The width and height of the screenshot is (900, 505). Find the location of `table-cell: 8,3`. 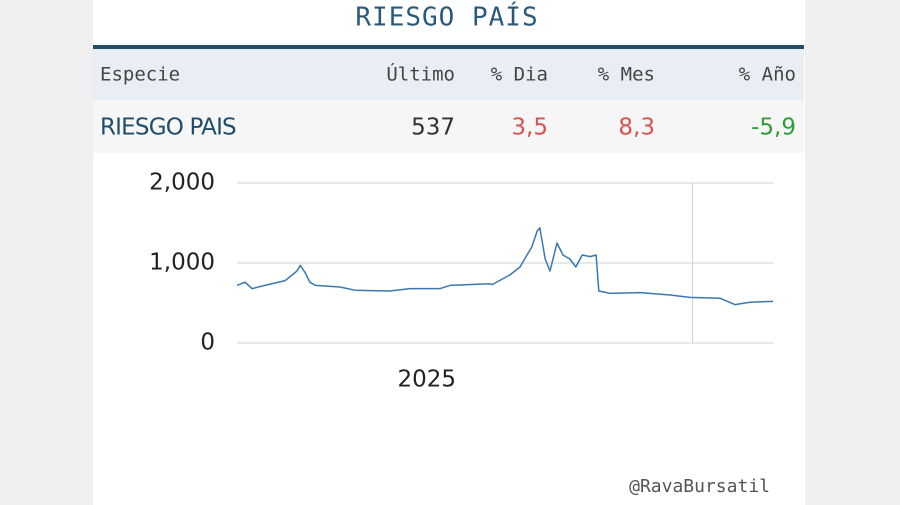

table-cell: 8,3 is located at coordinates (636, 128).